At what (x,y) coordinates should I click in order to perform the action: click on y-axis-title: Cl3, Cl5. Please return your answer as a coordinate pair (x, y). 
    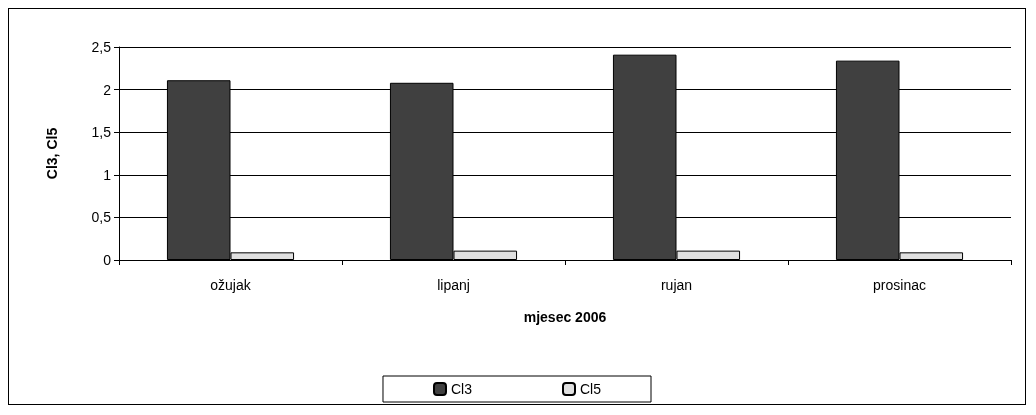
    Looking at the image, I should click on (52, 153).